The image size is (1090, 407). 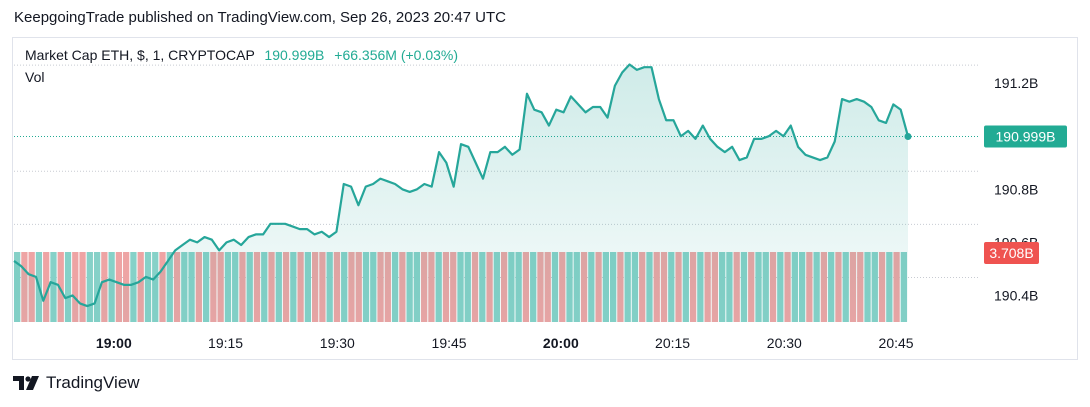 I want to click on badge-layer: 190.999B 3.708B, so click(x=1025, y=194).